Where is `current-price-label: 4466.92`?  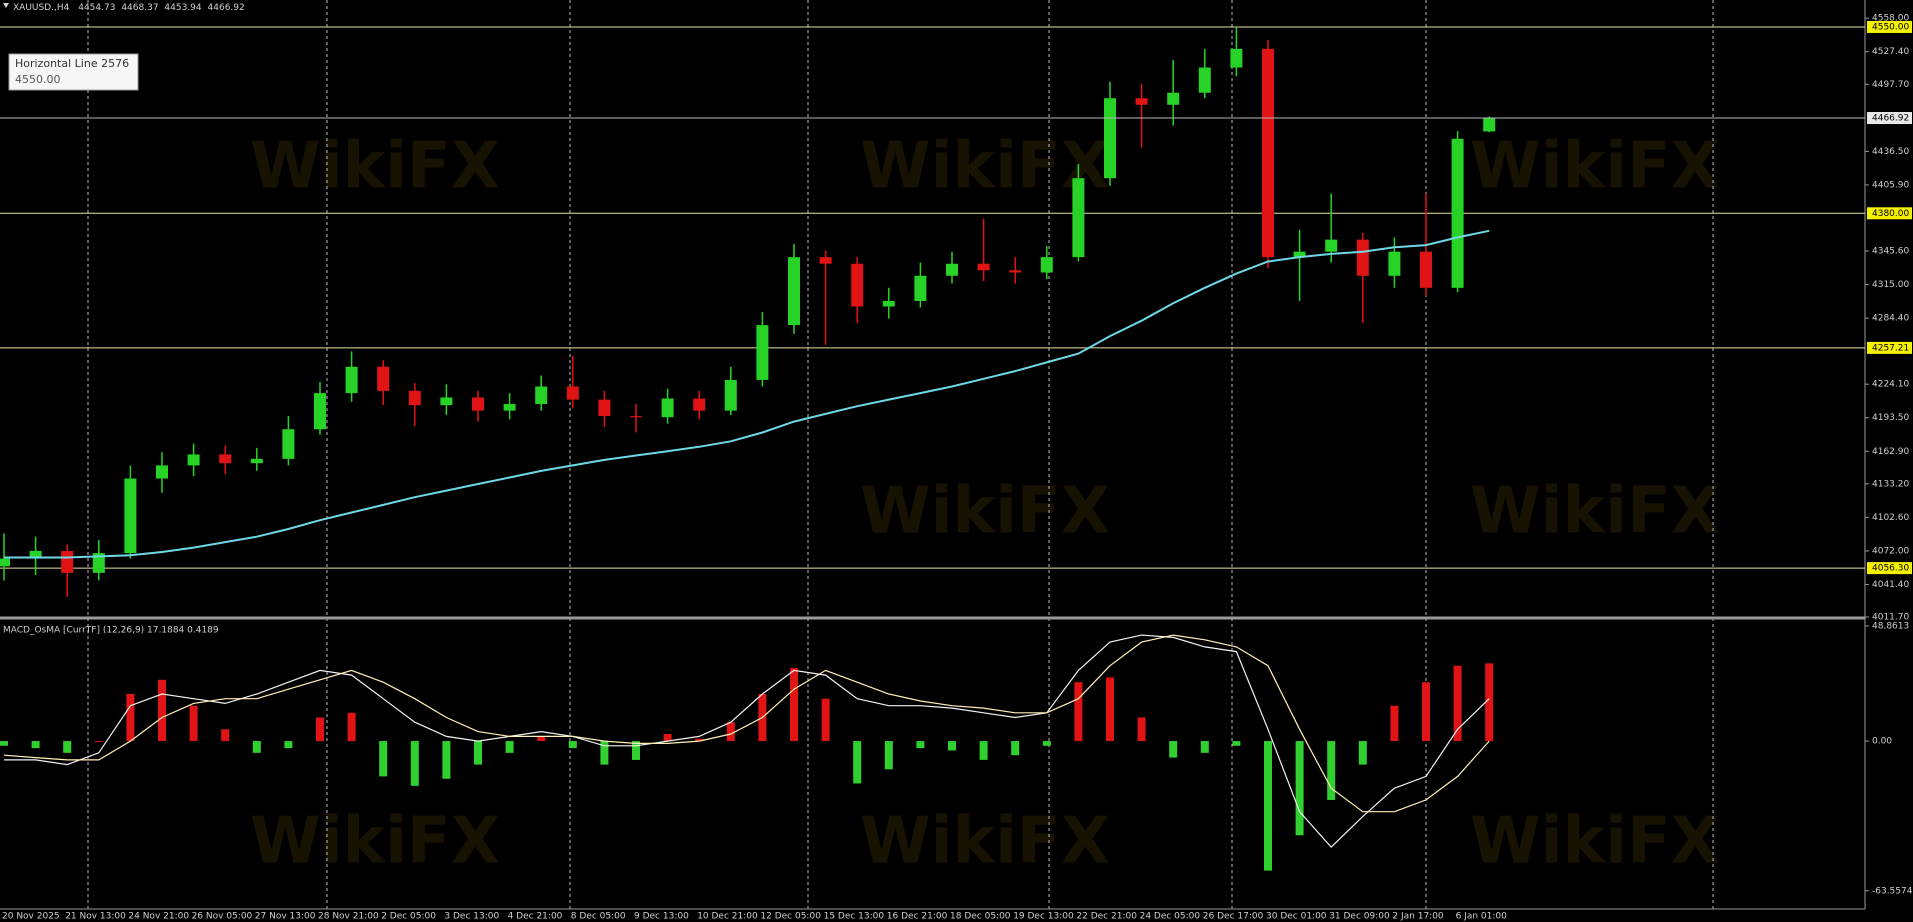 current-price-label: 4466.92 is located at coordinates (1890, 119).